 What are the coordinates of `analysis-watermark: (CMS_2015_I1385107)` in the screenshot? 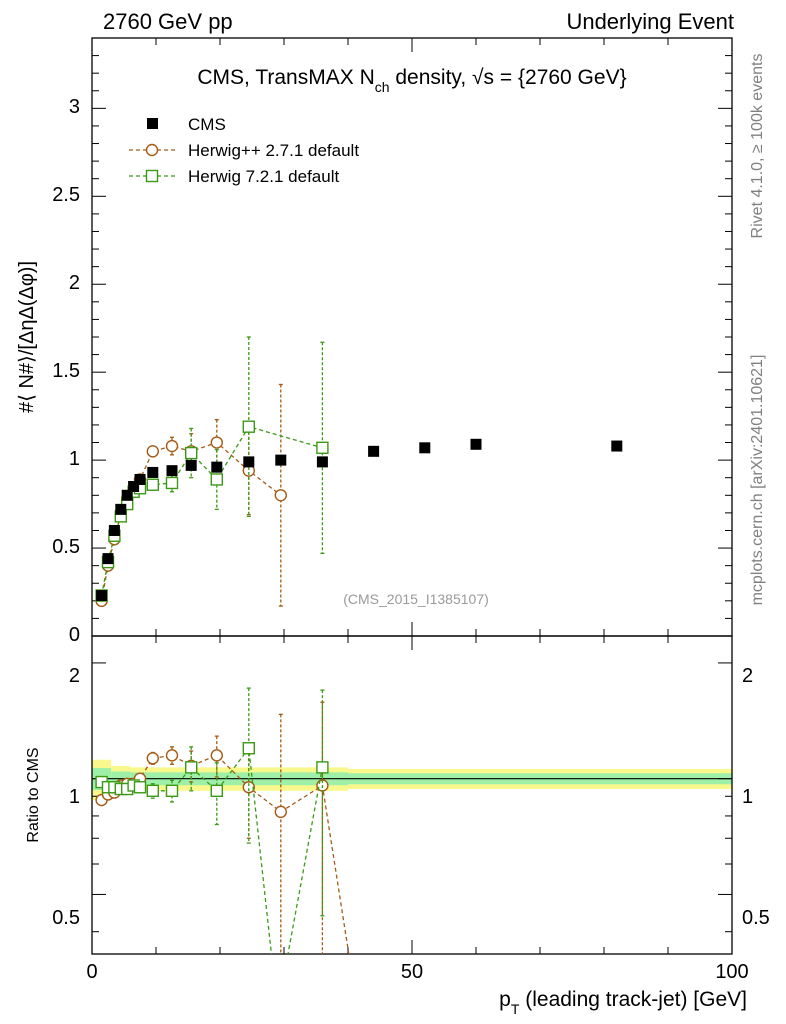 It's located at (416, 599).